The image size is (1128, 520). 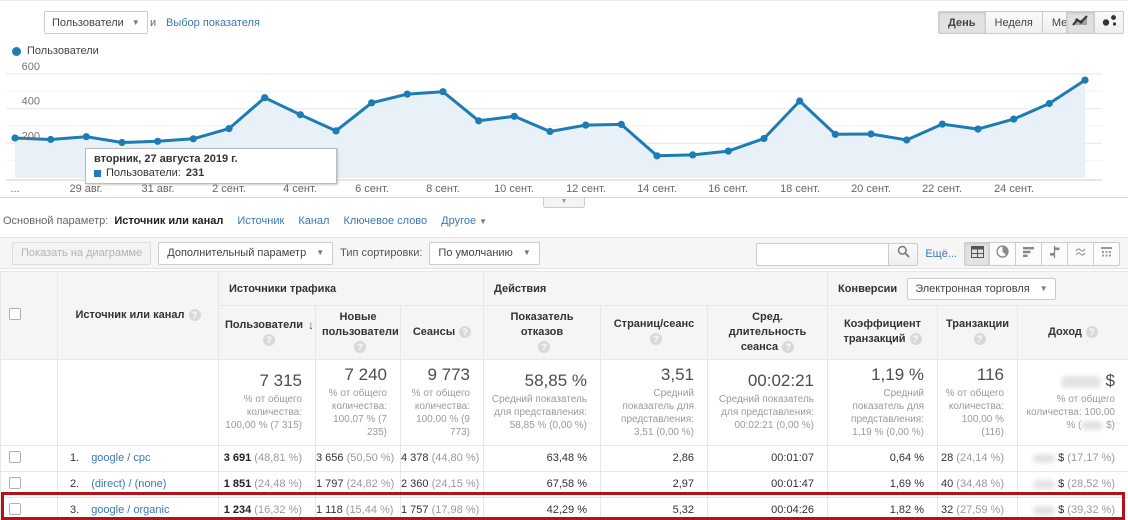 I want to click on table-view-button, so click(x=977, y=254).